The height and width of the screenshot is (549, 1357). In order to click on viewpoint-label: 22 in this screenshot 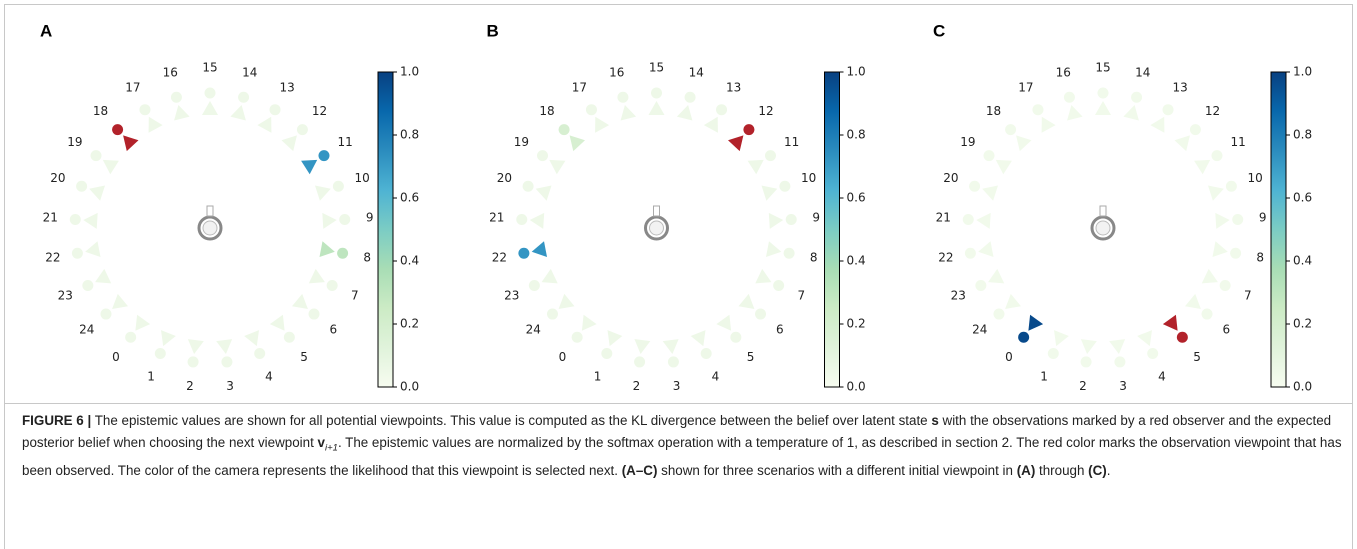, I will do `click(499, 257)`.